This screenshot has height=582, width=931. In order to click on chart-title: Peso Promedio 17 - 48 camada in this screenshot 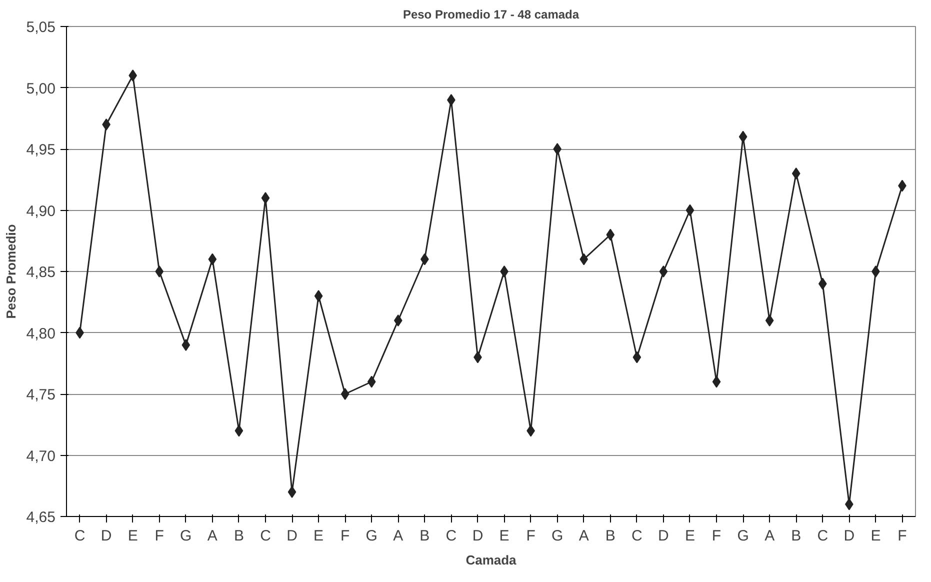, I will do `click(491, 15)`.